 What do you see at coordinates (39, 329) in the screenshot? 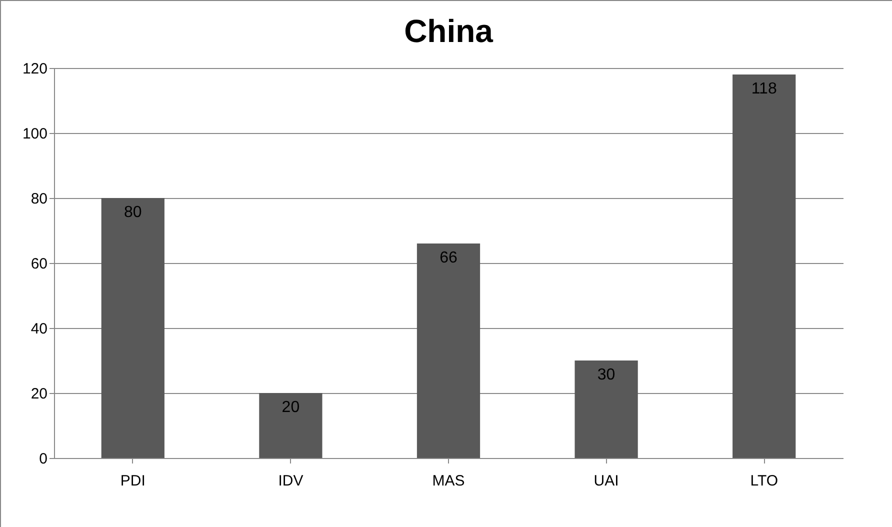
I see `y-tick-label: 40` at bounding box center [39, 329].